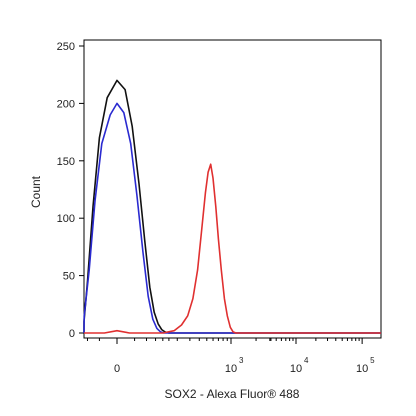 This screenshot has height=416, width=416. What do you see at coordinates (66, 162) in the screenshot?
I see `y-tick-label: 150` at bounding box center [66, 162].